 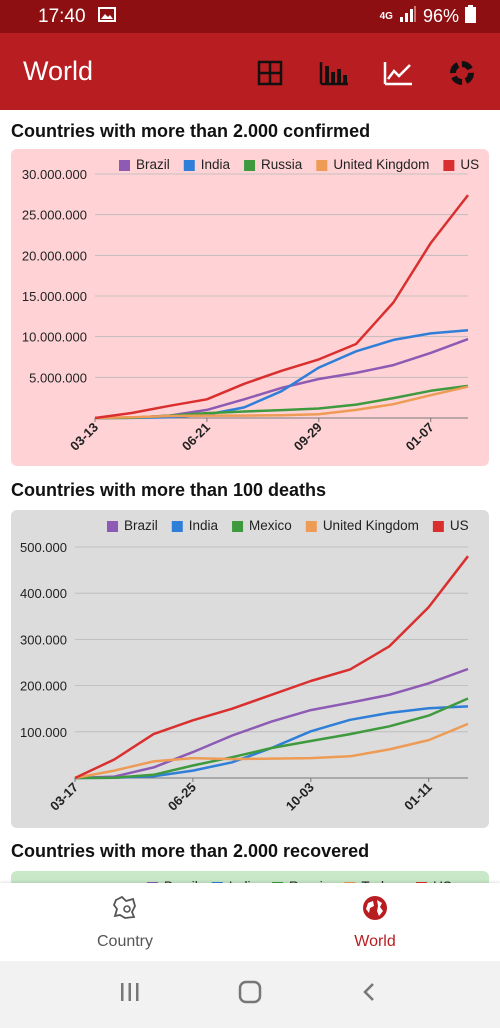 I want to click on series-line-india, so click(x=281, y=374).